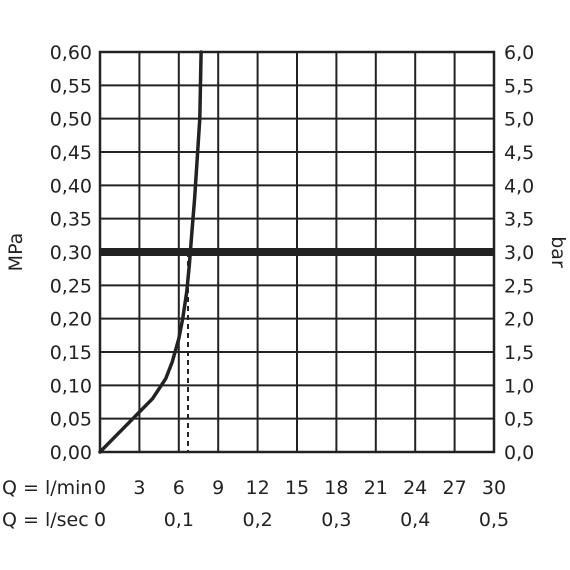 This screenshot has width=570, height=570. What do you see at coordinates (47, 488) in the screenshot?
I see `x-axis-label-lmin: Q = l/min` at bounding box center [47, 488].